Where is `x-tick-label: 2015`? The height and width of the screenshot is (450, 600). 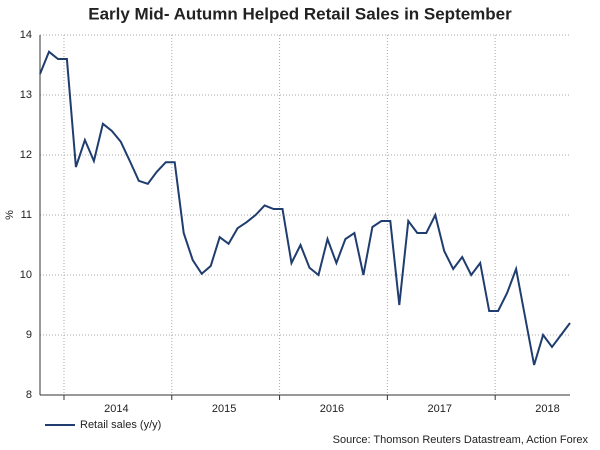 x-tick-label: 2015 is located at coordinates (224, 409).